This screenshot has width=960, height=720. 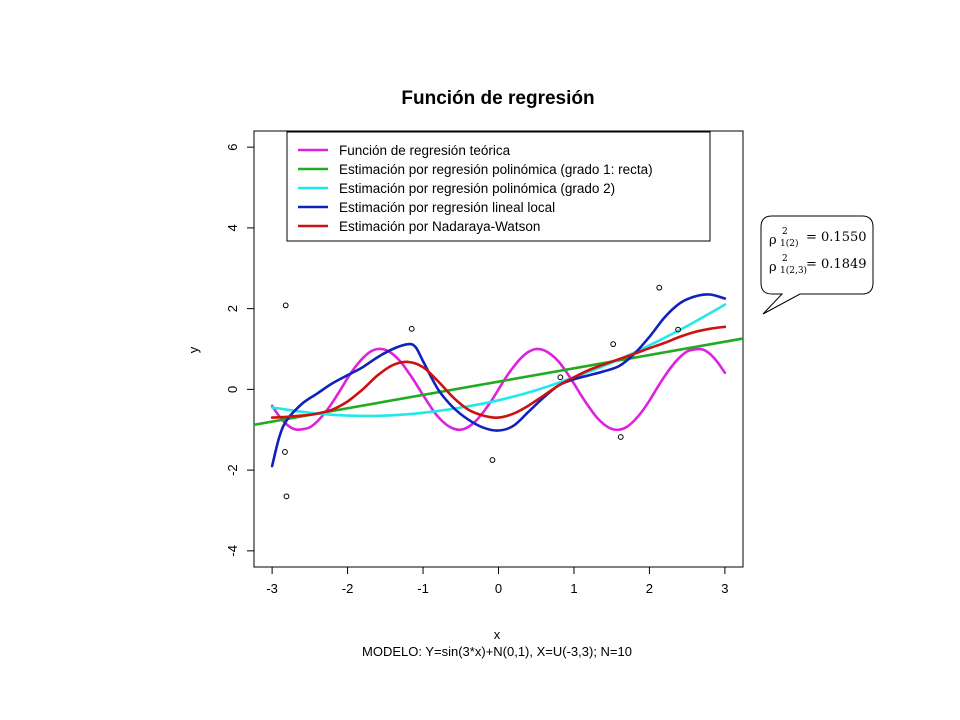 I want to click on legend-entry: Estimación por regresión lineal local, so click(x=447, y=207).